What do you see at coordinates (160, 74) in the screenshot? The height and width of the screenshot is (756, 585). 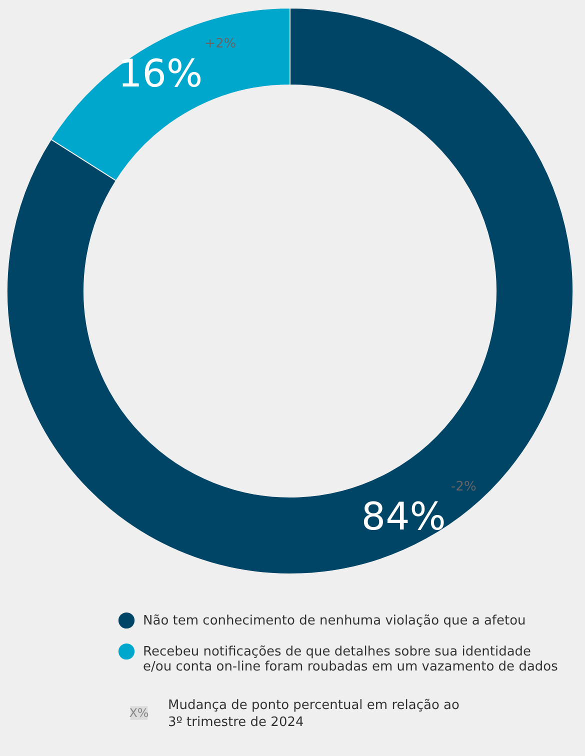 I see `data-label: 16%` at bounding box center [160, 74].